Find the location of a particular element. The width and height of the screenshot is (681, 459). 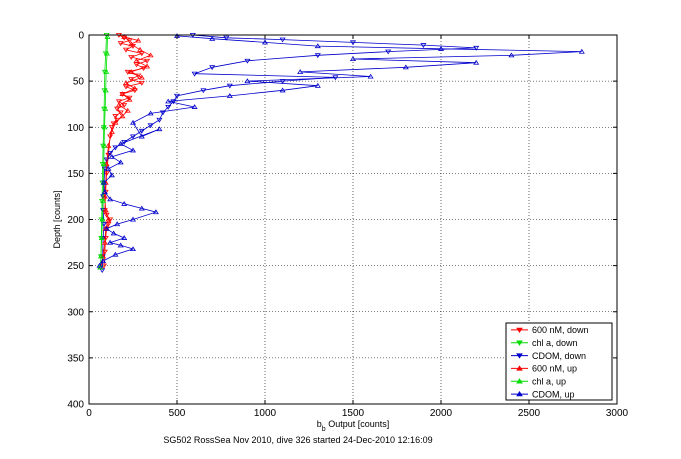

legend-label: 600 nM, up is located at coordinates (554, 369).